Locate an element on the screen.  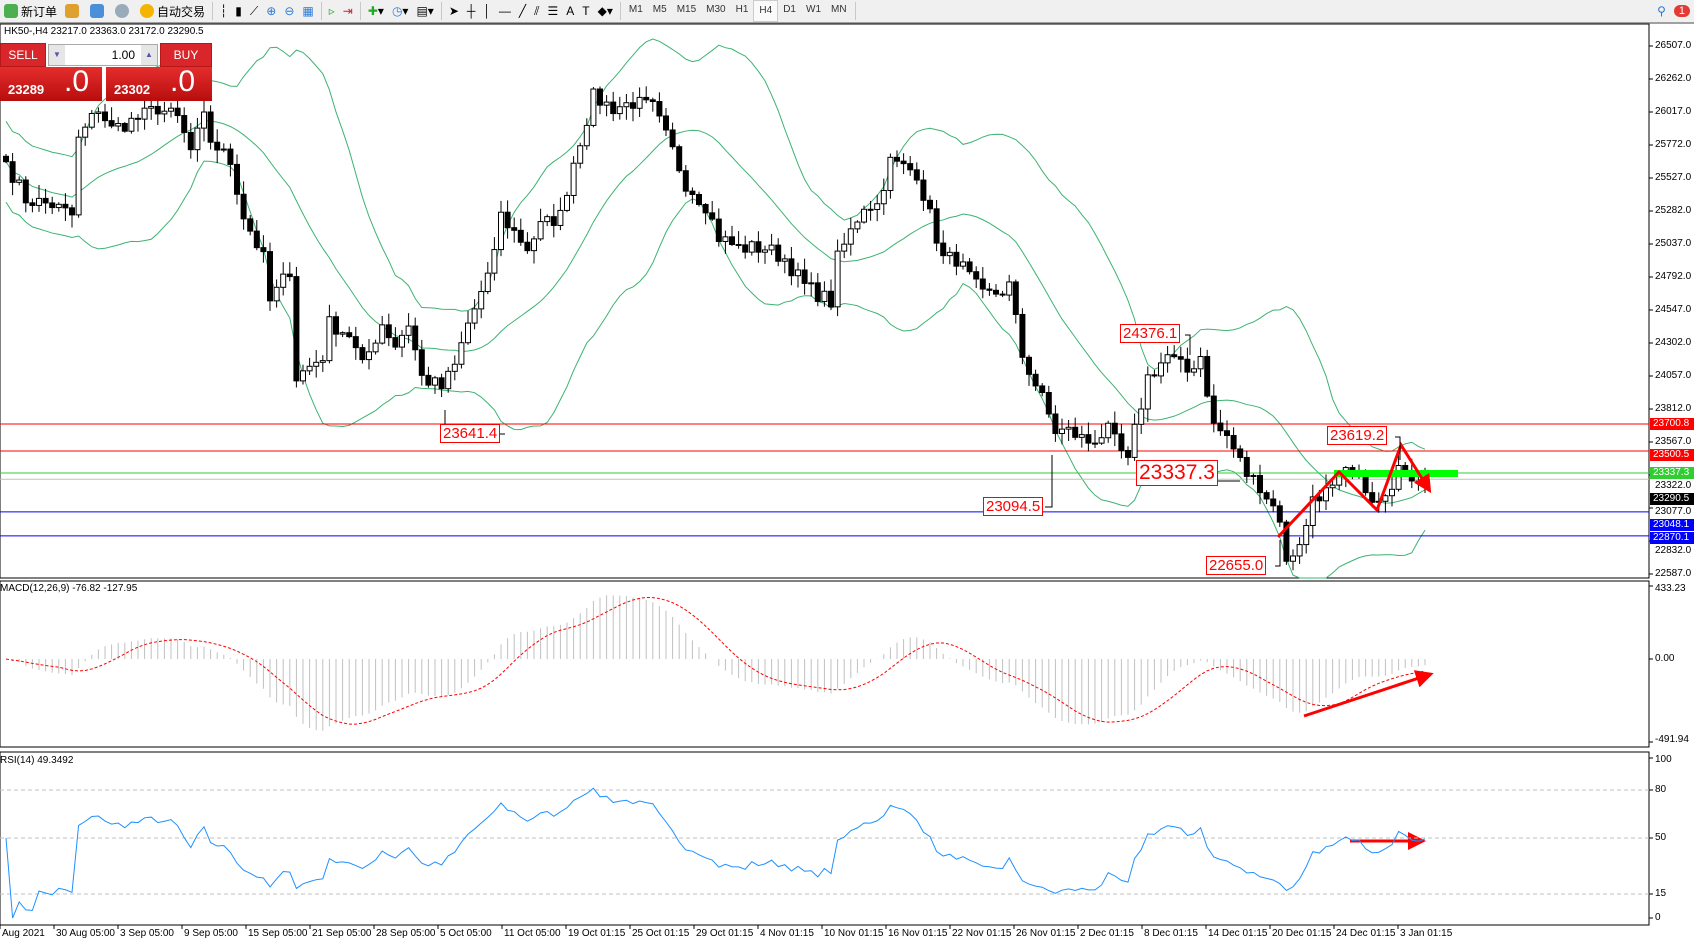
trendline-icon: ╱ is located at coordinates (522, 11).